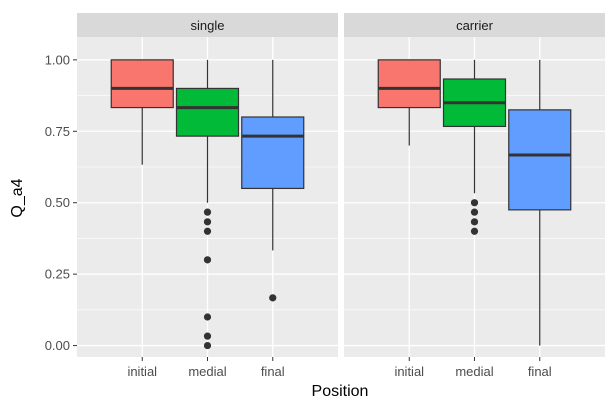  What do you see at coordinates (57, 59) in the screenshot?
I see `y-tick-label: 1.00` at bounding box center [57, 59].